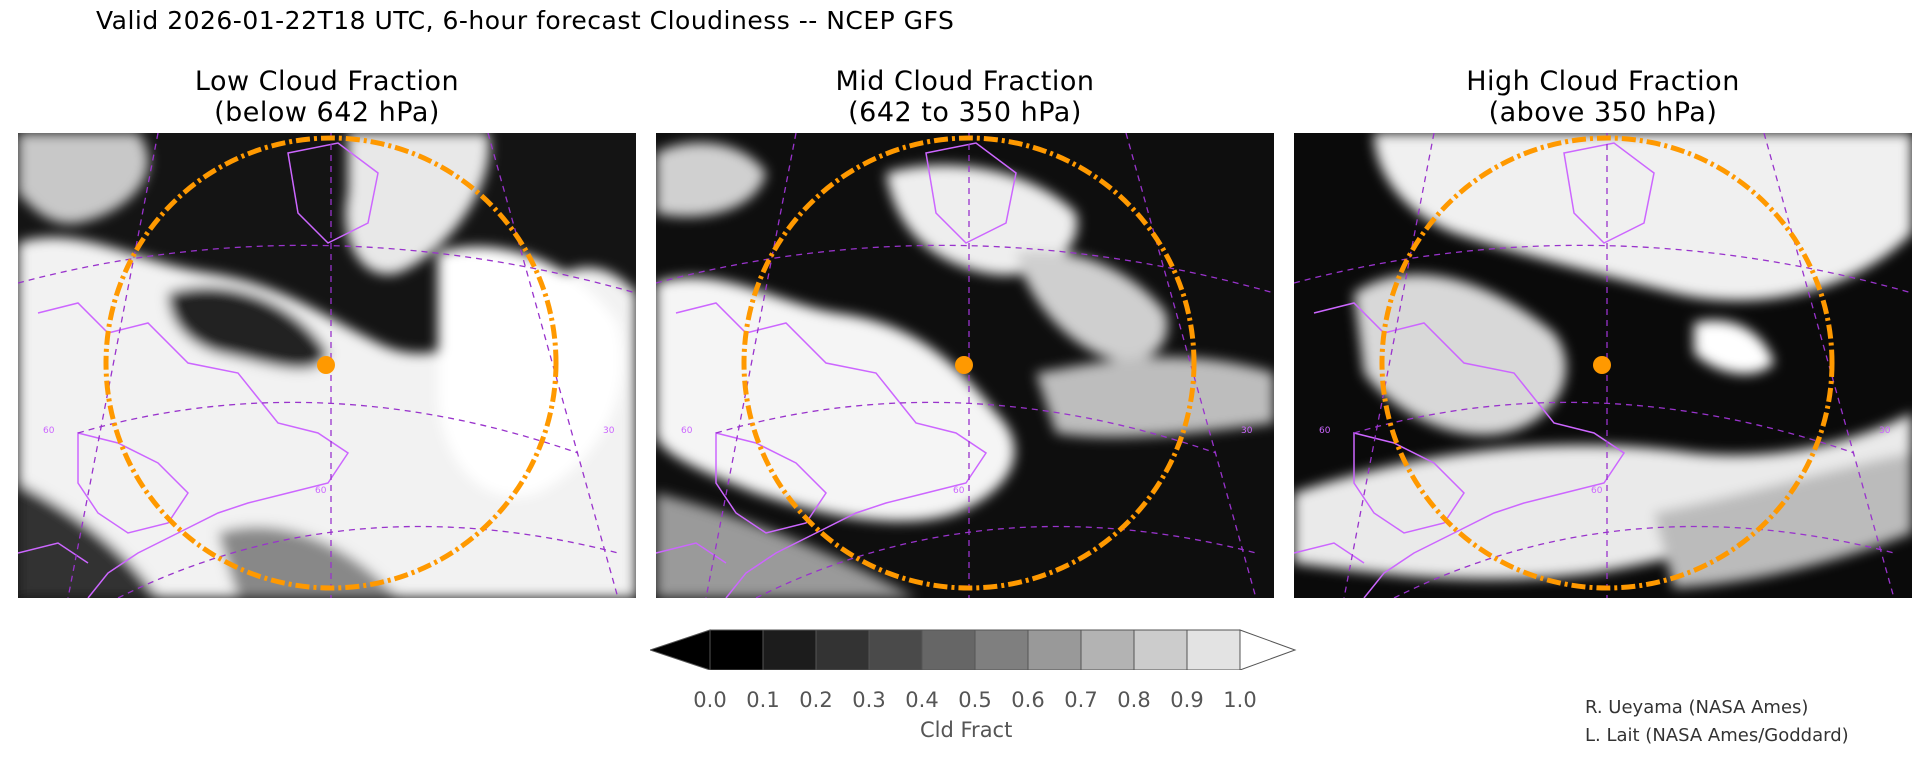 The height and width of the screenshot is (760, 1920). I want to click on colorbar-tick-label: 0.1, so click(763, 700).